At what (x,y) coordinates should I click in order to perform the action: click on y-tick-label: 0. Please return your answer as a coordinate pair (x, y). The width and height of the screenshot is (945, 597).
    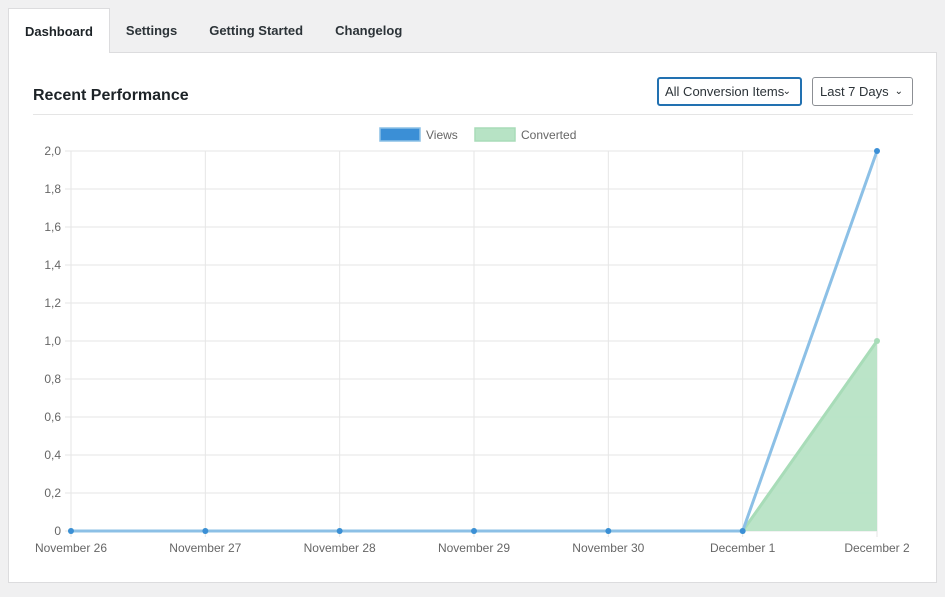
    Looking at the image, I should click on (57, 531).